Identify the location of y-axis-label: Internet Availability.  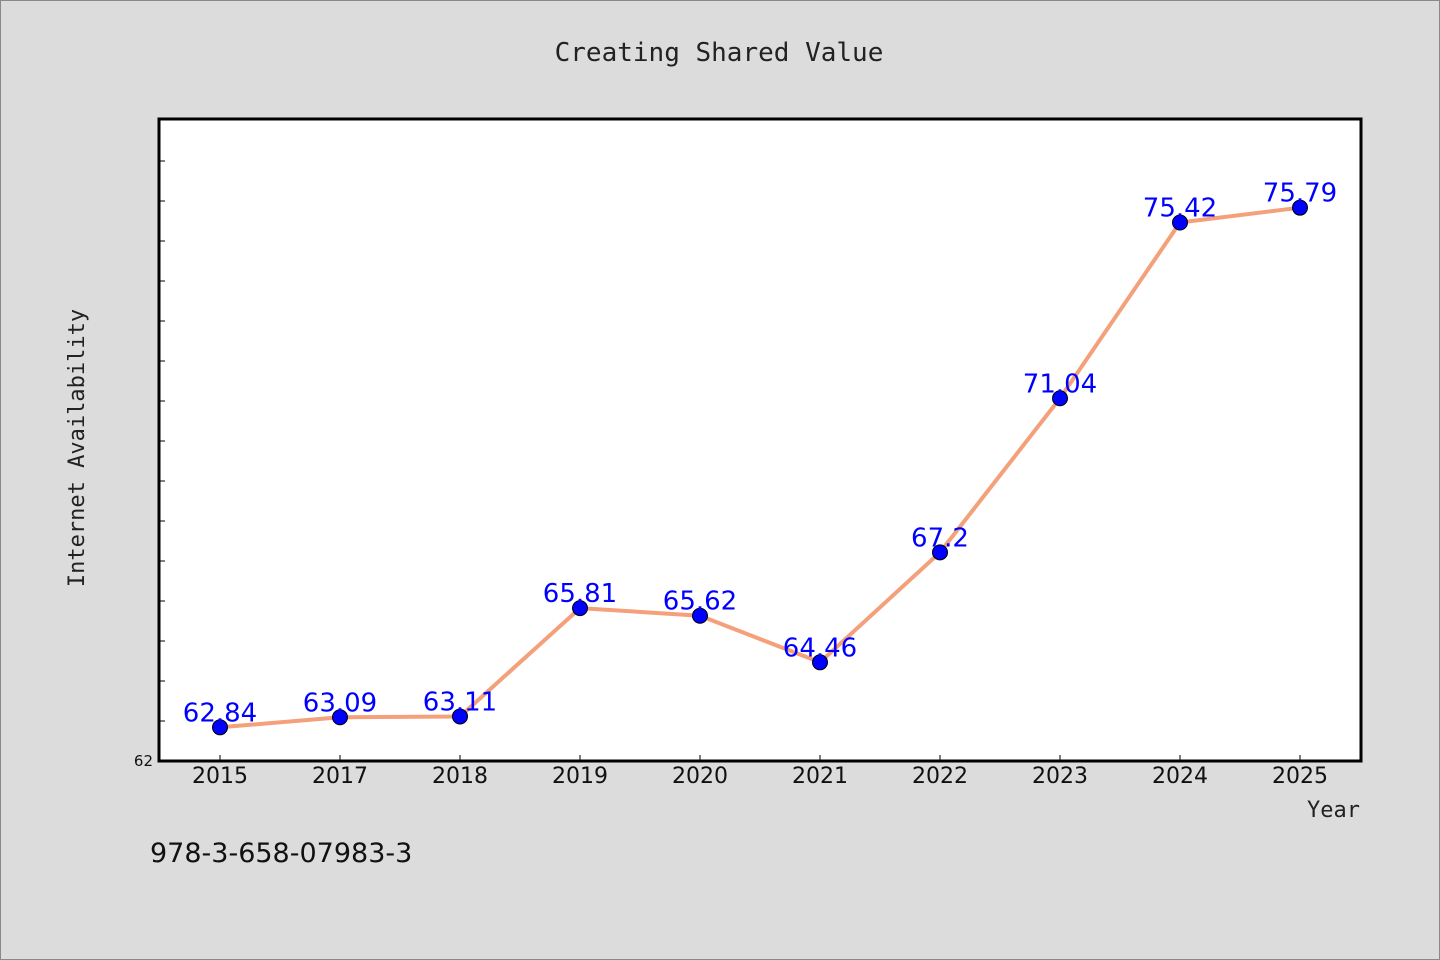
(77, 448).